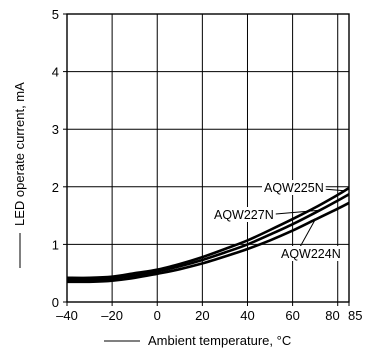  Describe the element at coordinates (202, 315) in the screenshot. I see `x-tick-label-3: 20` at that location.